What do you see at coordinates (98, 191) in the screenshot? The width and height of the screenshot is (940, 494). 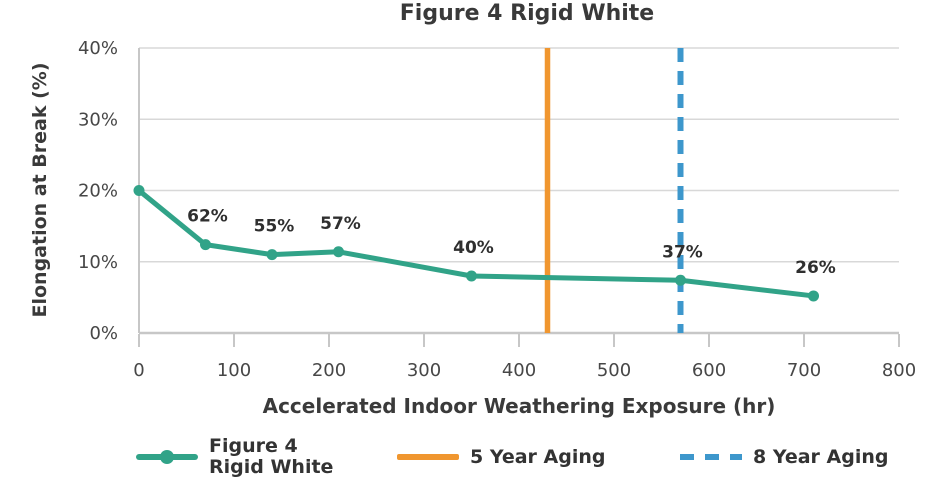 I see `y-tick-label: 20%` at bounding box center [98, 191].